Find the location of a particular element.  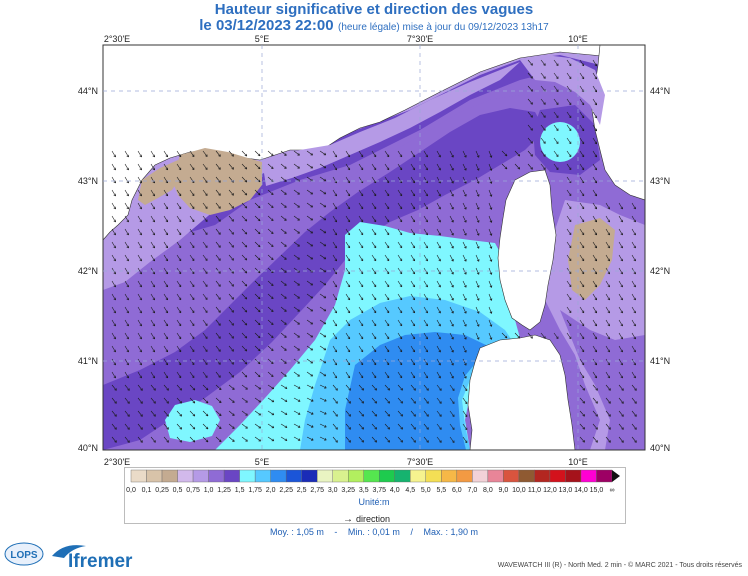

colorbar-label: 9,0 is located at coordinates (503, 490).